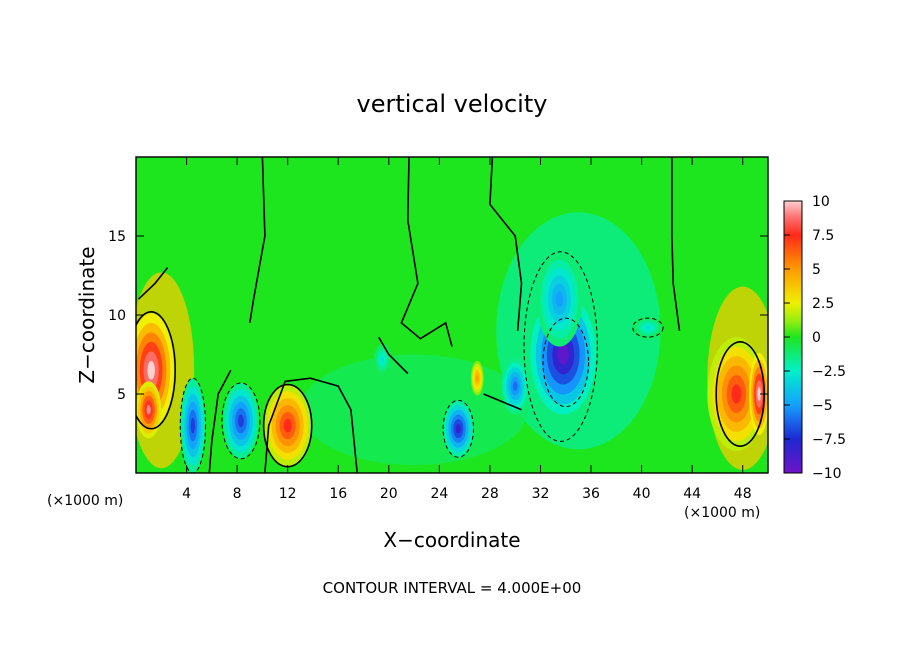 The width and height of the screenshot is (904, 658). What do you see at coordinates (692, 494) in the screenshot?
I see `x-tick-label: 44` at bounding box center [692, 494].